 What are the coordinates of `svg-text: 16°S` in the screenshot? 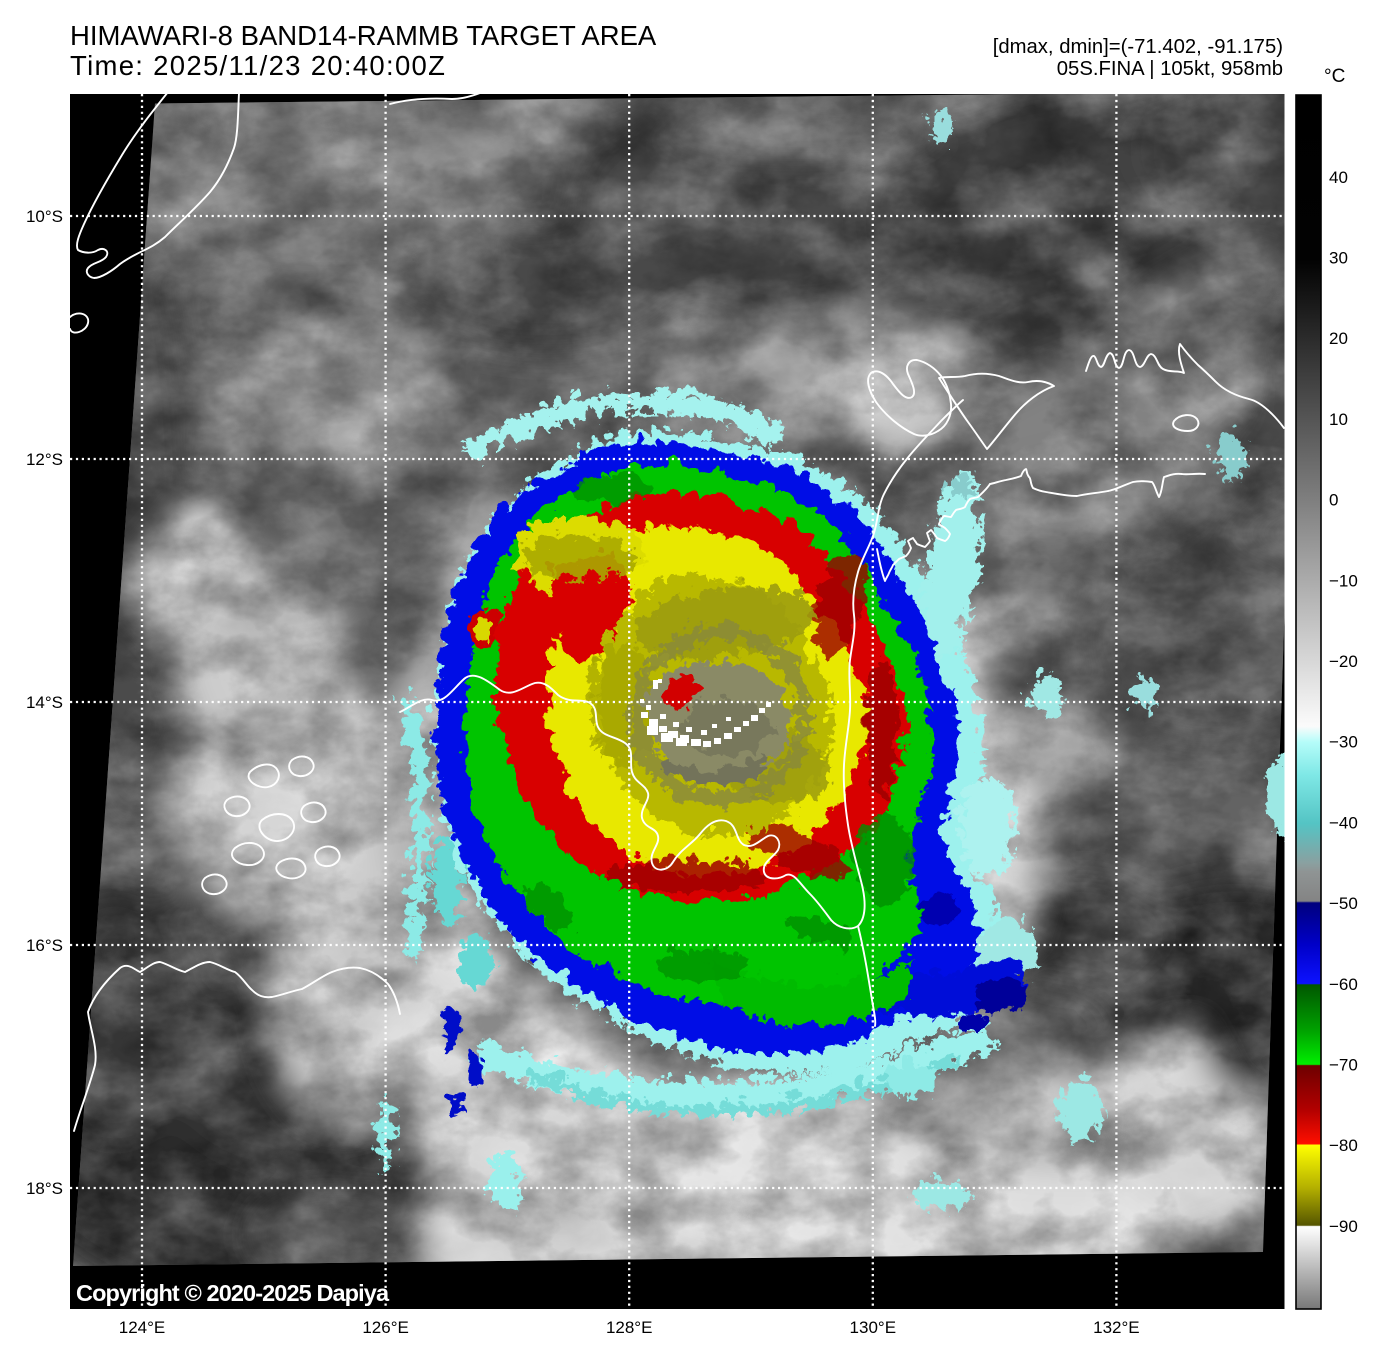 It's located at (44, 945).